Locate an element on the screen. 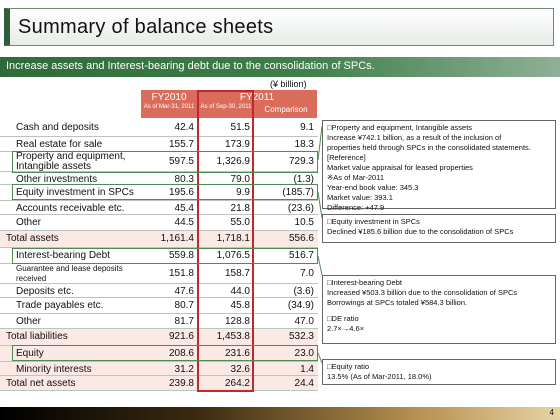  table-row: Total assets 1,161.4 1,718.1 556.6 is located at coordinates (159, 239).